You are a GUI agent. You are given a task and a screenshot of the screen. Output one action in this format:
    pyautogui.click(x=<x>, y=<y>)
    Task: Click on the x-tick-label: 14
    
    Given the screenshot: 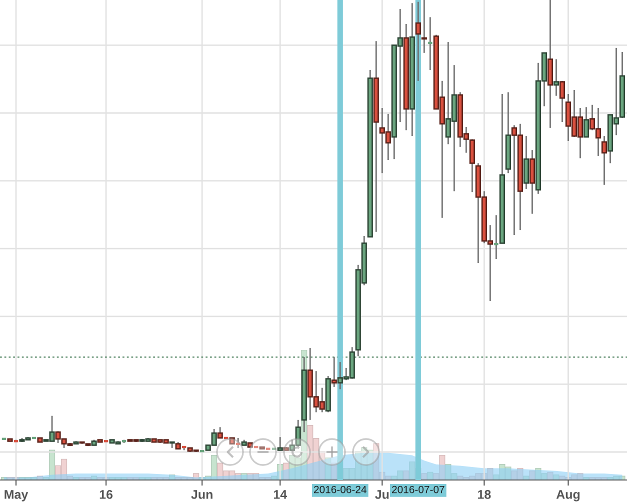 What is the action you would take?
    pyautogui.click(x=280, y=494)
    